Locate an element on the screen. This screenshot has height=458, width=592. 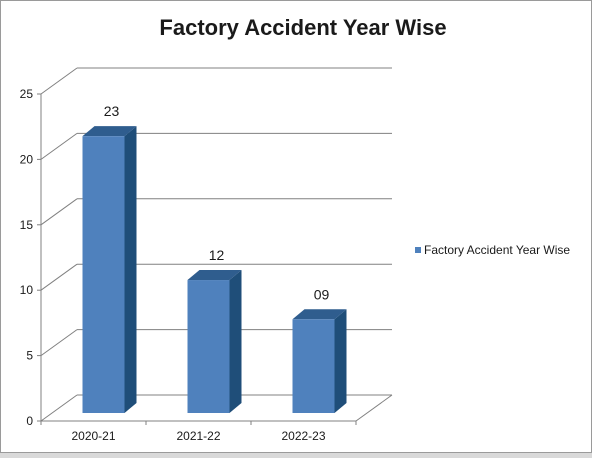
legend-label: Factory Accident Year Wise is located at coordinates (497, 250).